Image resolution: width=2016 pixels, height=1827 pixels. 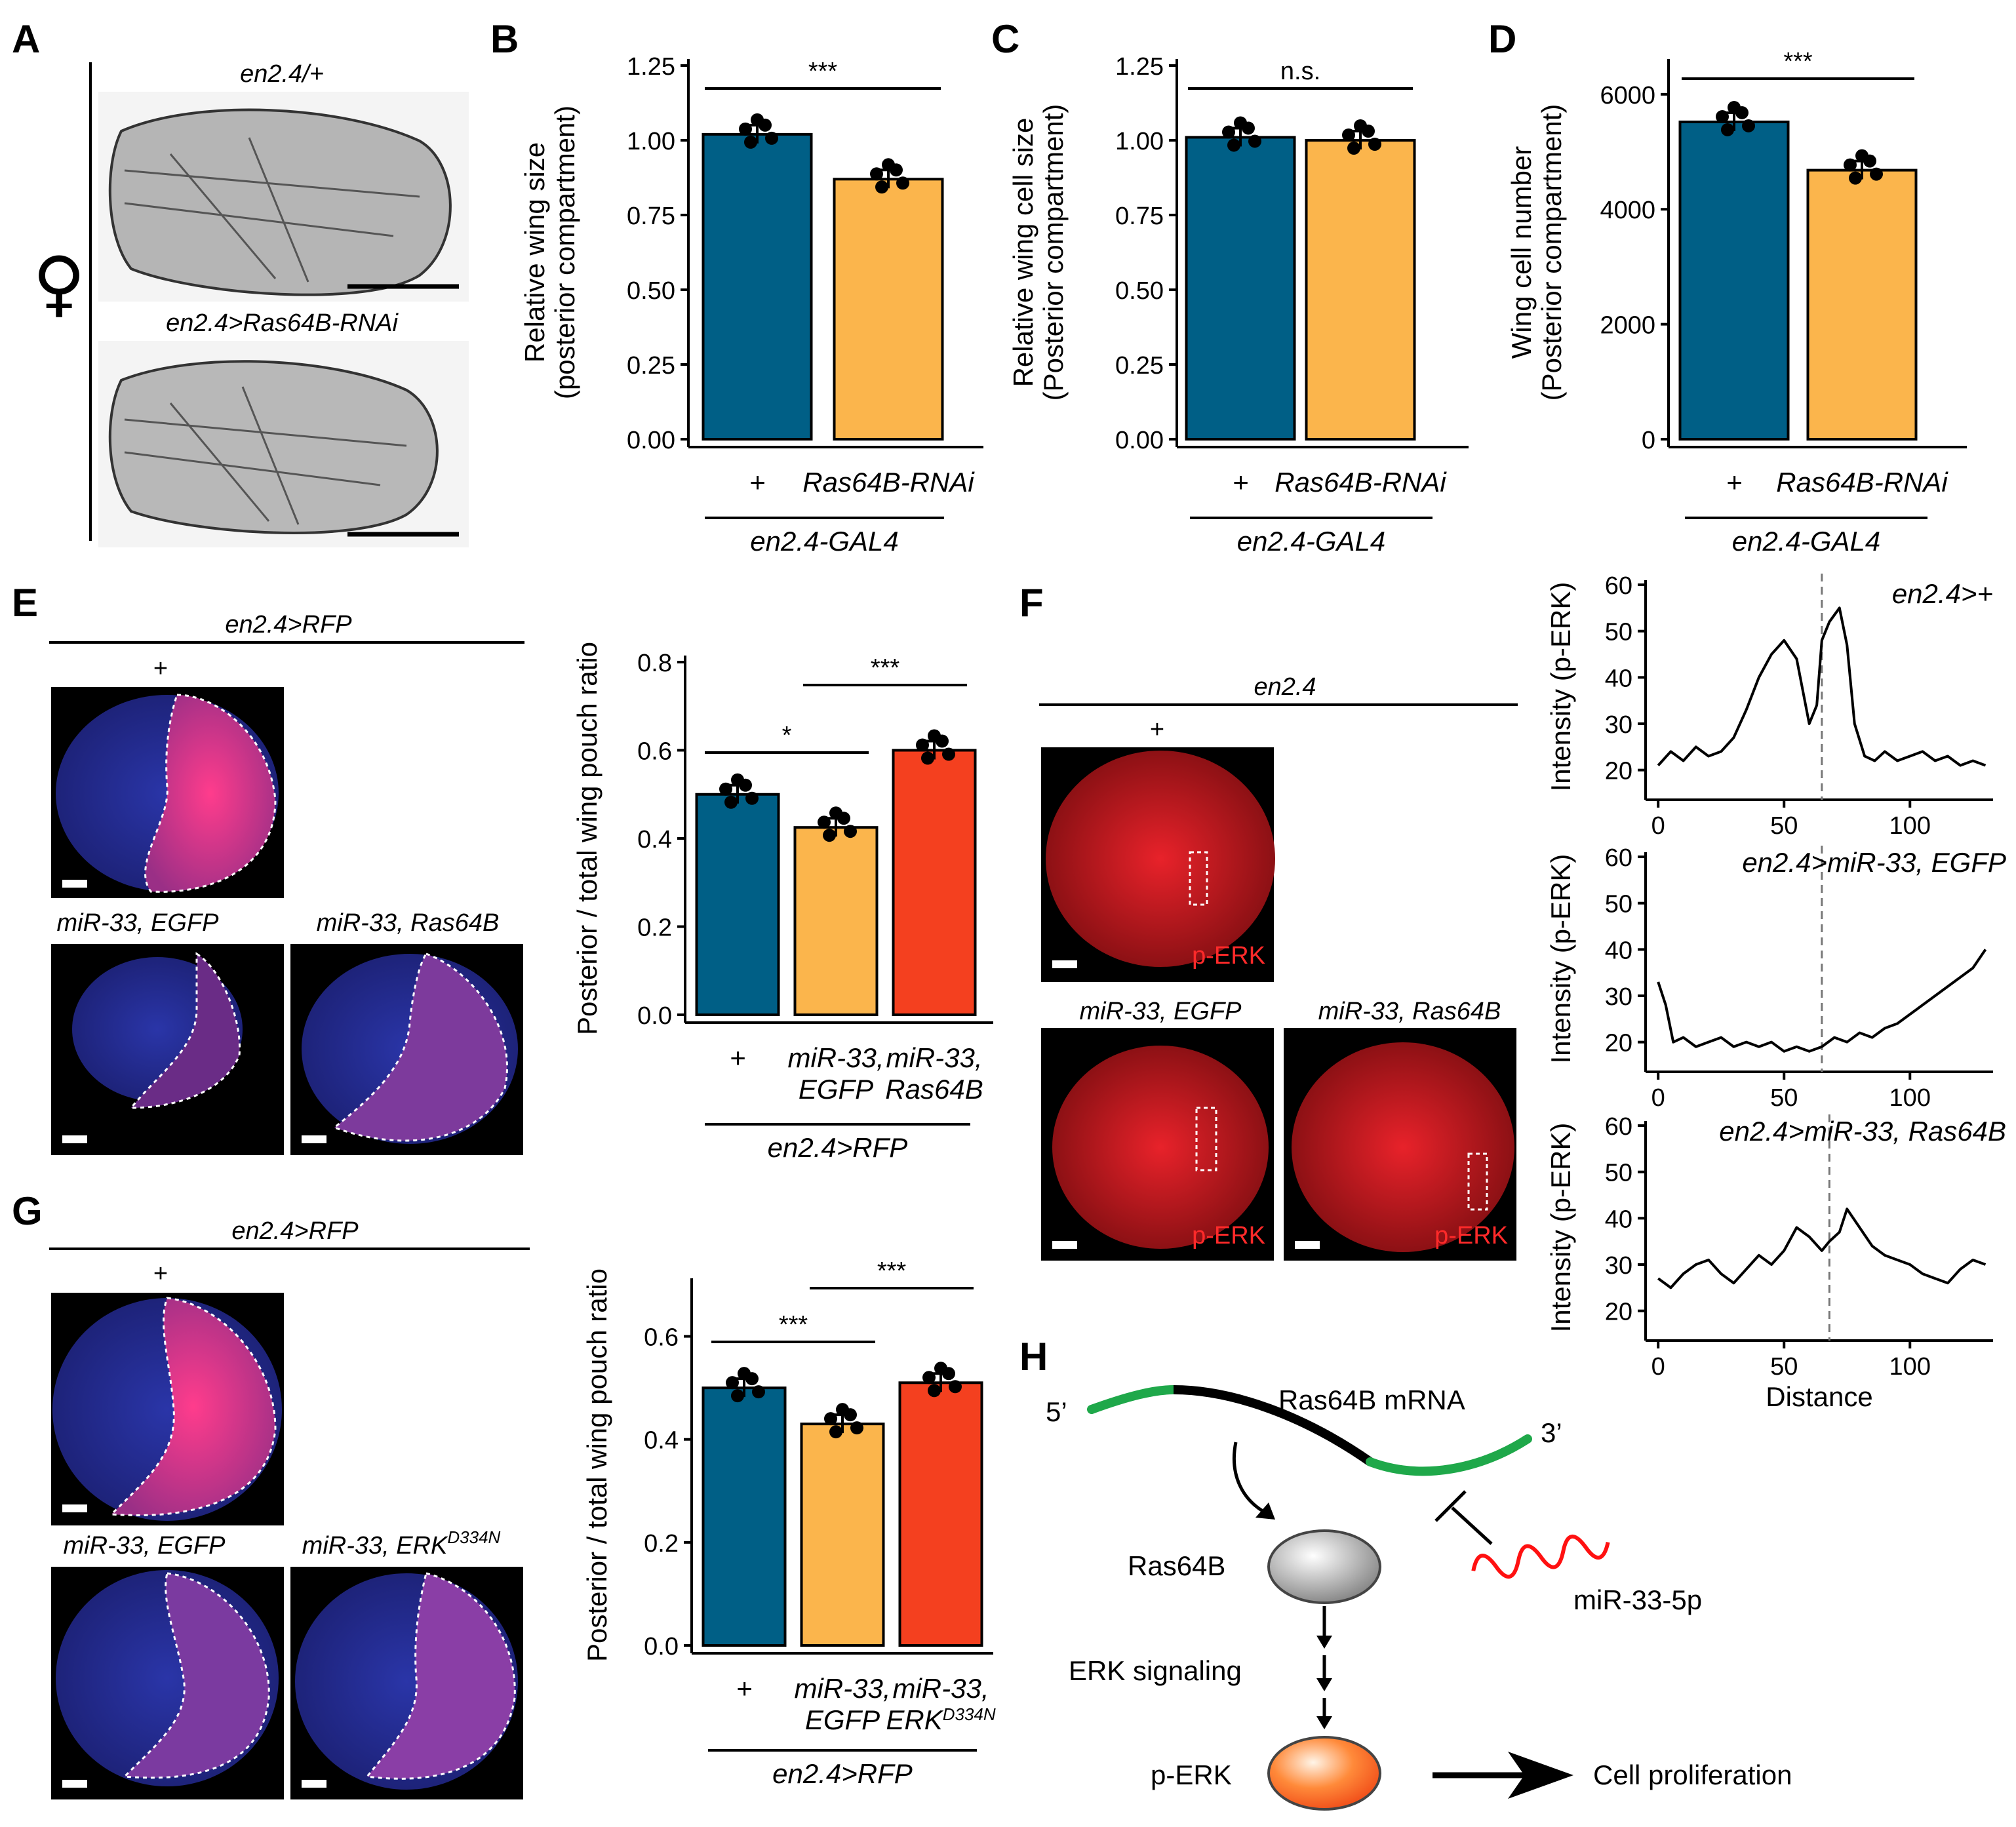 What do you see at coordinates (1273, 1425) in the screenshot?
I see `mrna-cds` at bounding box center [1273, 1425].